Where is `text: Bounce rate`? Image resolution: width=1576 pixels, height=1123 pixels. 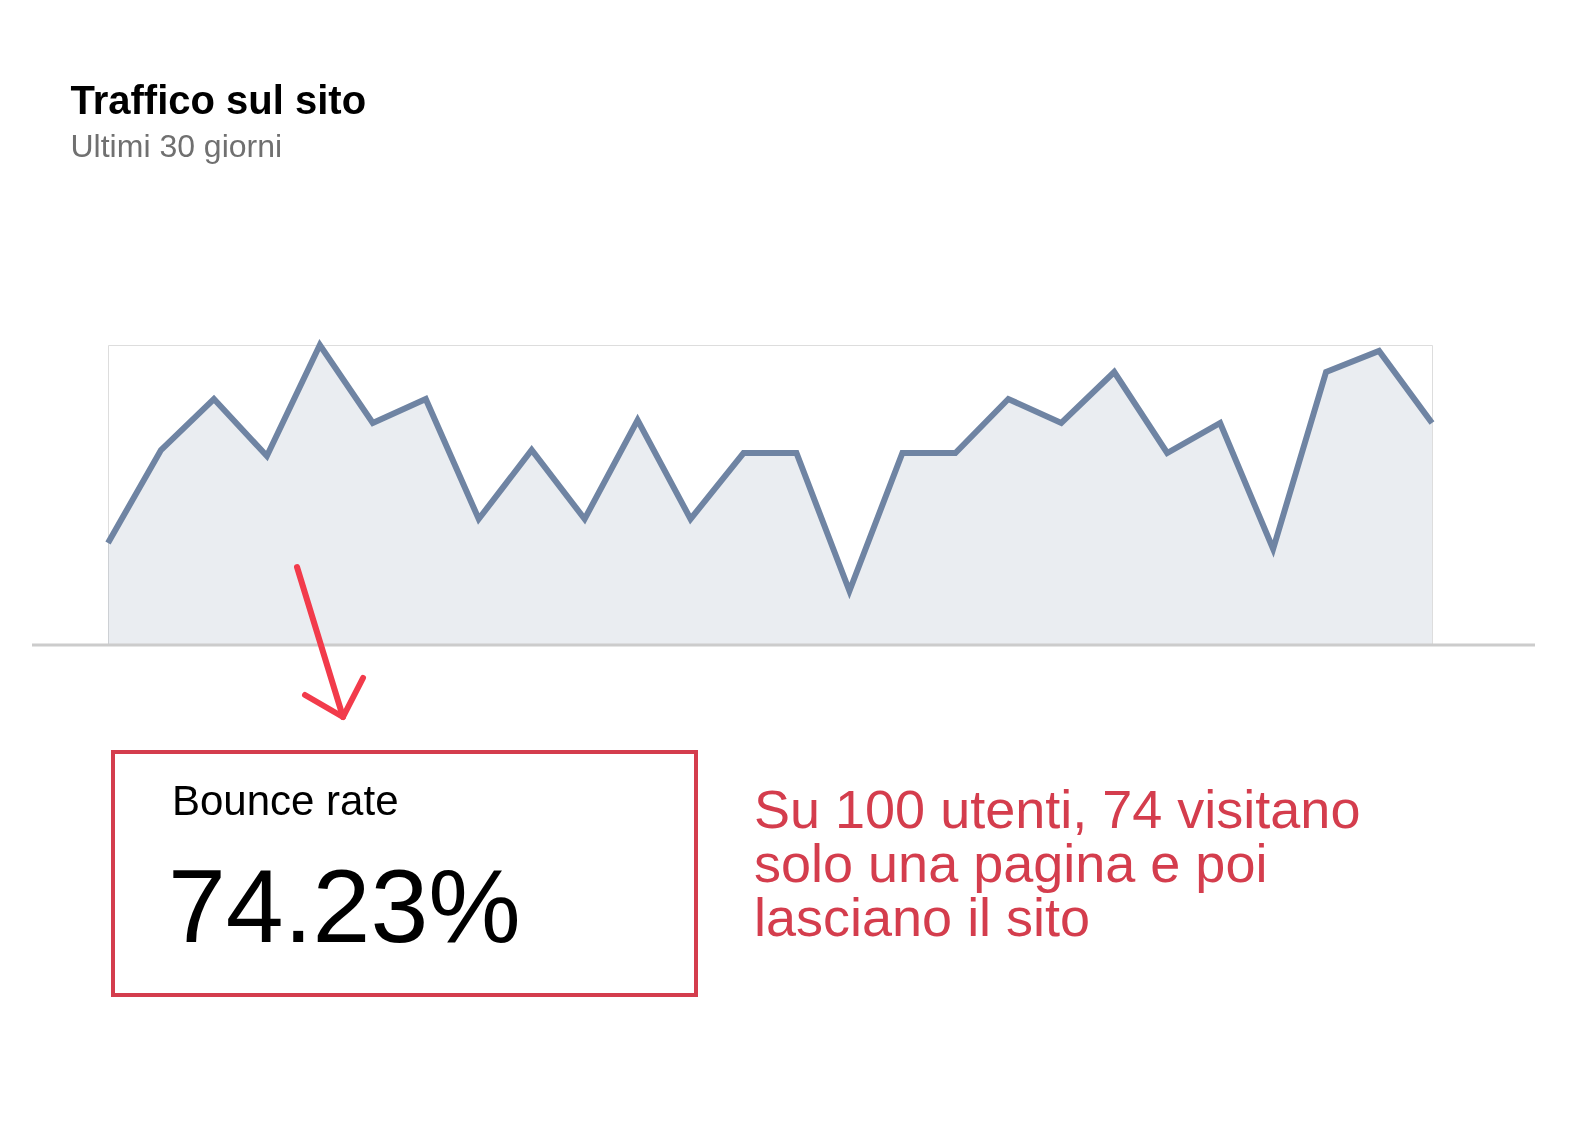
text: Bounce rate is located at coordinates (285, 800).